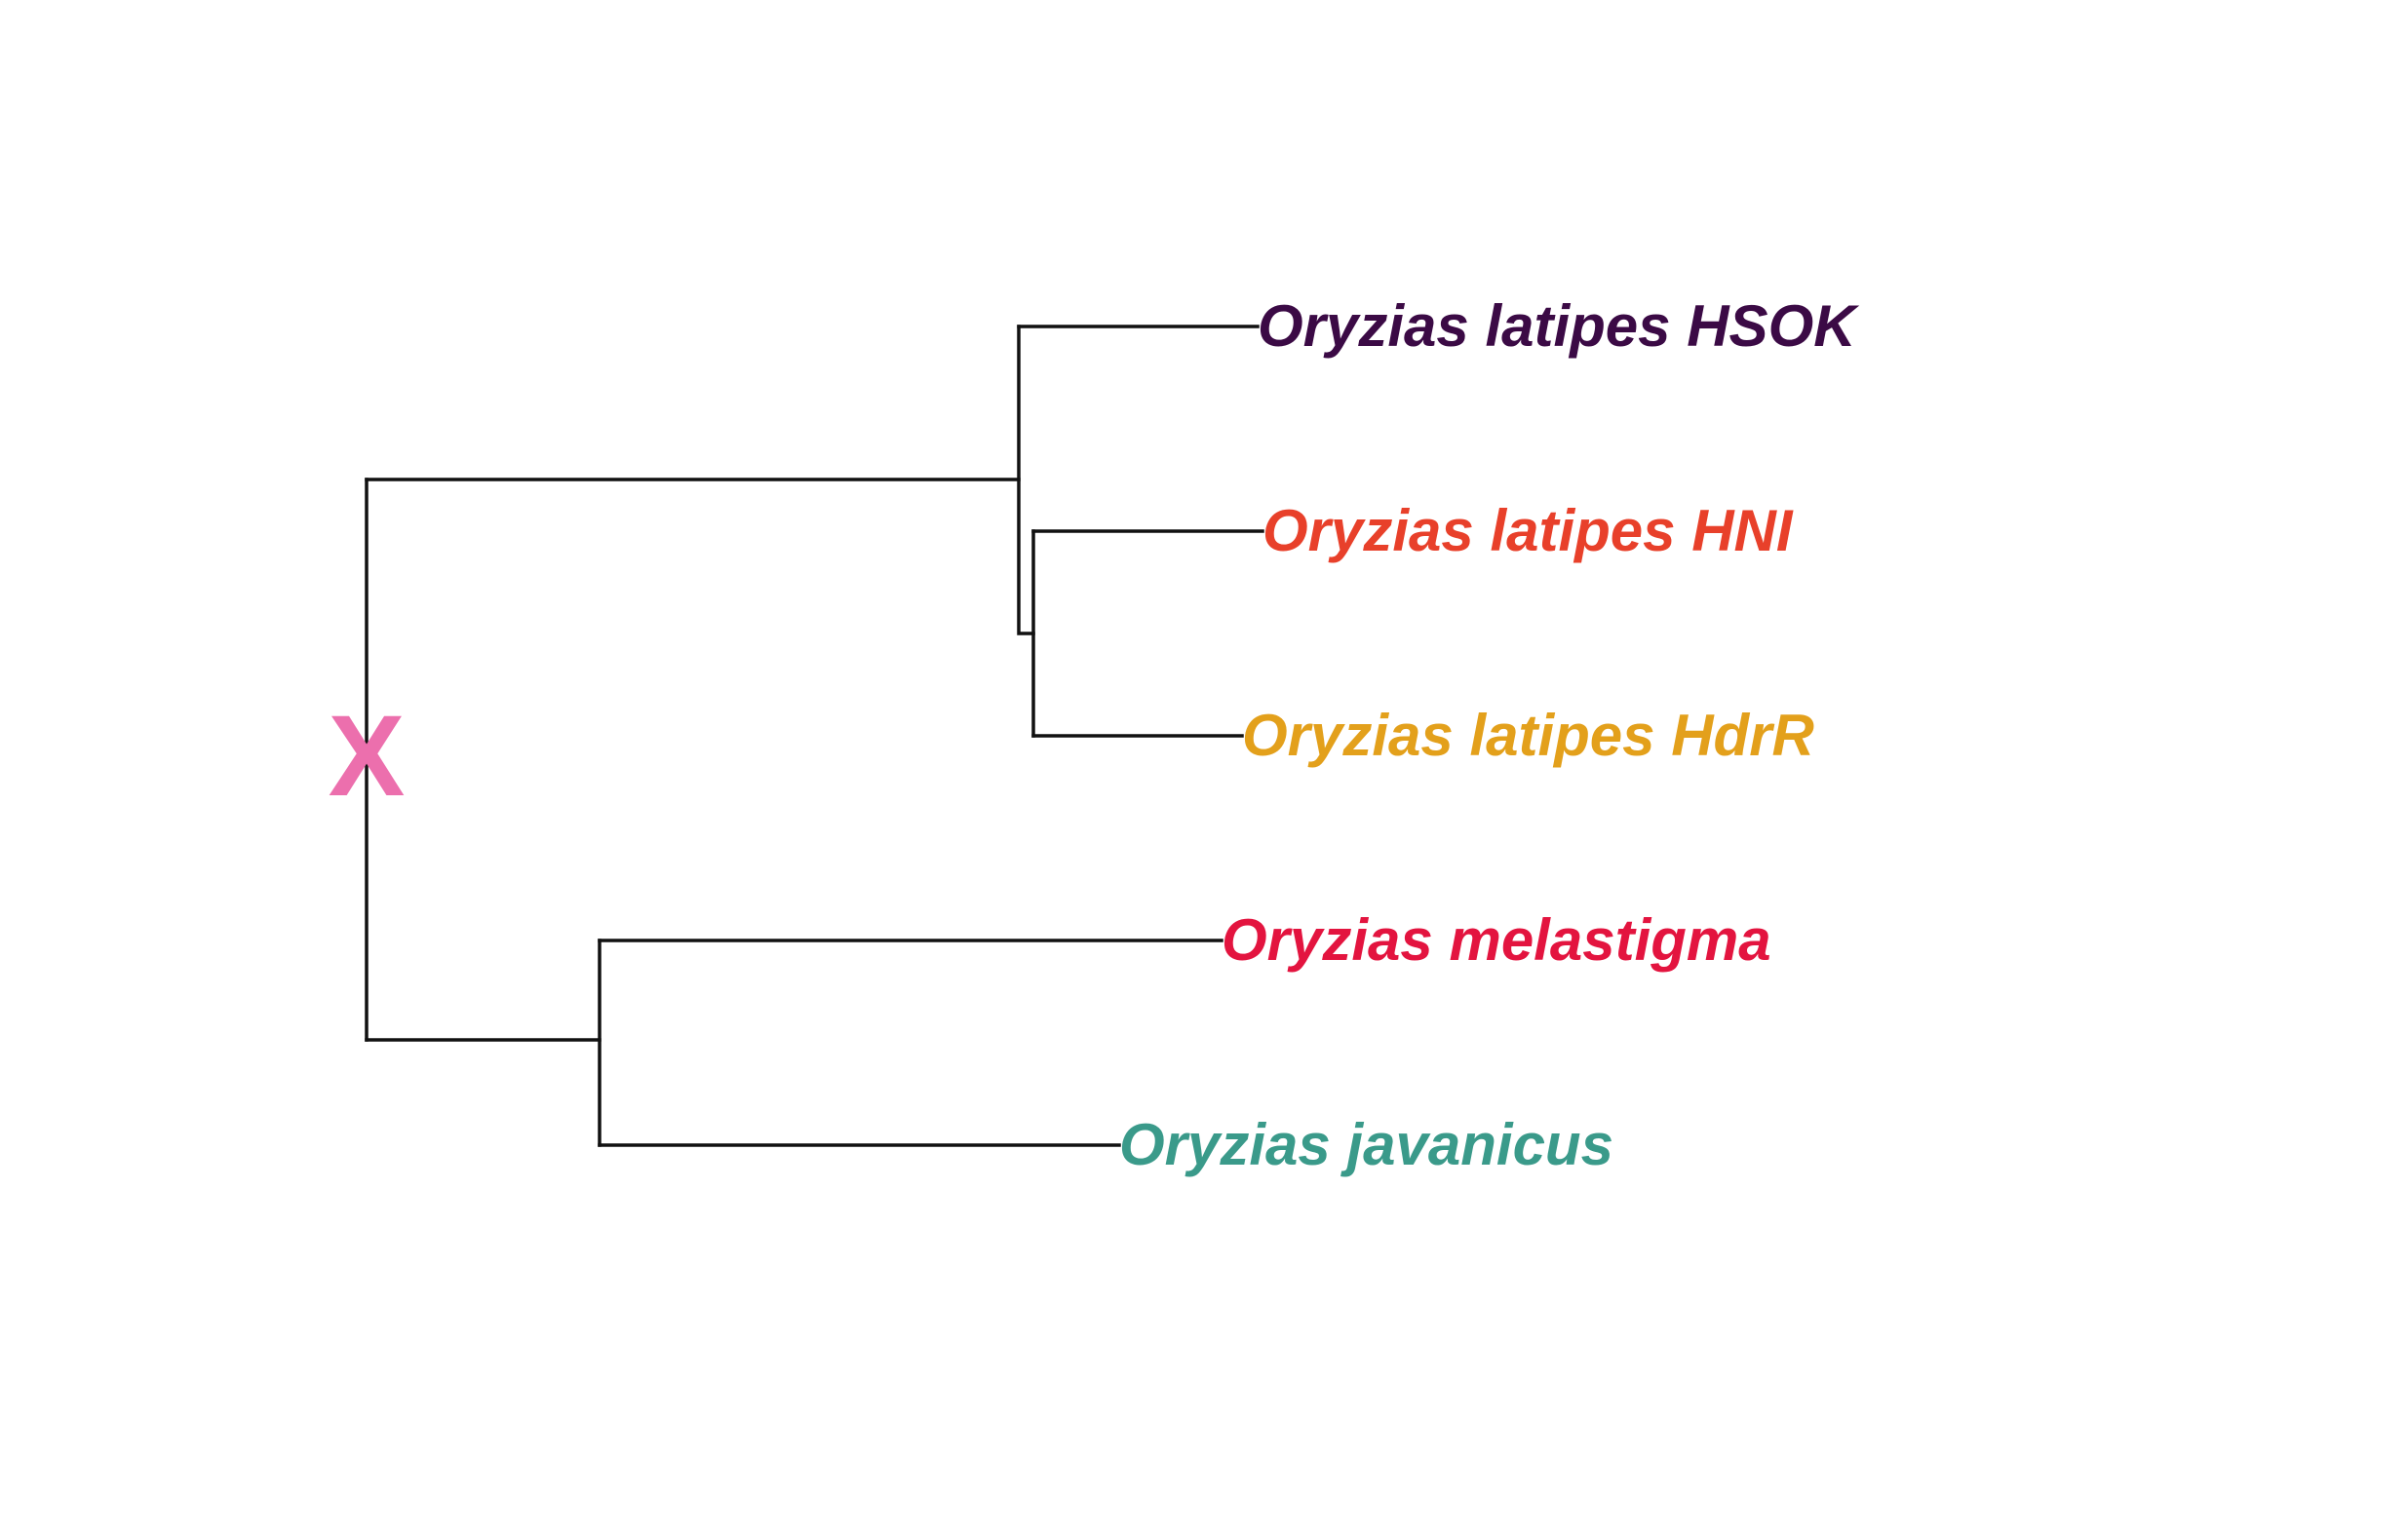 This screenshot has width=2408, height=1534. Describe the element at coordinates (367, 757) in the screenshot. I see `root-marker-x: X` at that location.